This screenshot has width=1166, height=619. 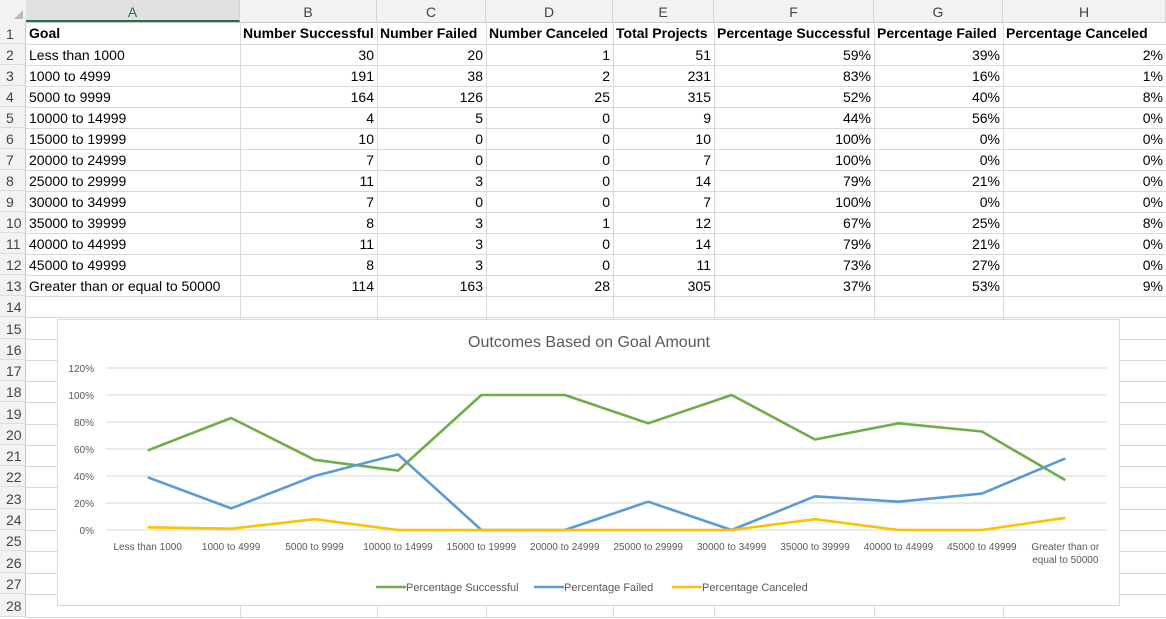 I want to click on cell: Total Projects, so click(x=662, y=33).